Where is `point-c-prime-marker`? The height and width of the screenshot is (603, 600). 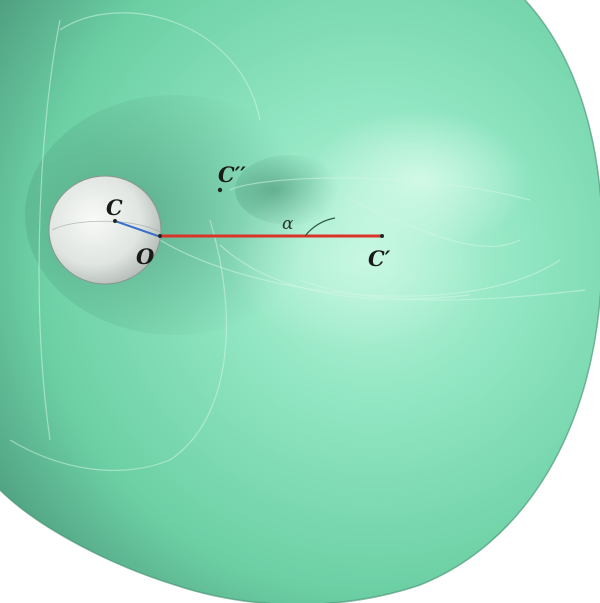 point-c-prime-marker is located at coordinates (382, 236).